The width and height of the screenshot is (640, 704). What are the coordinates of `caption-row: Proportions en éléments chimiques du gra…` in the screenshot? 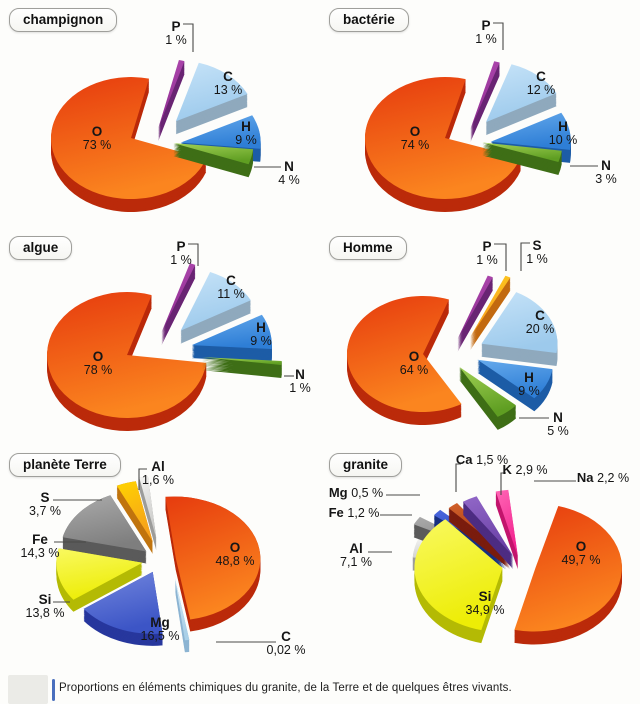 It's located at (320, 687).